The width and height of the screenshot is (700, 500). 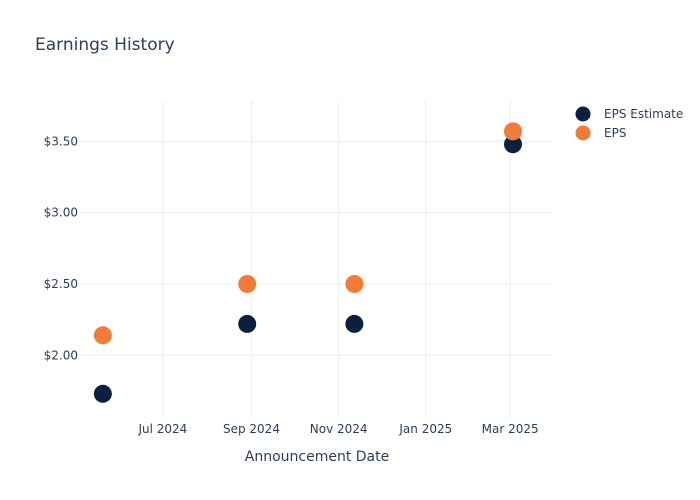 What do you see at coordinates (643, 114) in the screenshot?
I see `legend-label: EPS Estimate` at bounding box center [643, 114].